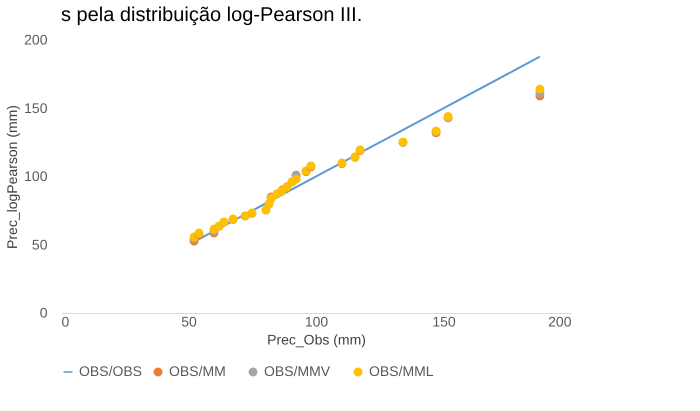 This screenshot has width=700, height=411. I want to click on y-tick-label: 200, so click(36, 40).